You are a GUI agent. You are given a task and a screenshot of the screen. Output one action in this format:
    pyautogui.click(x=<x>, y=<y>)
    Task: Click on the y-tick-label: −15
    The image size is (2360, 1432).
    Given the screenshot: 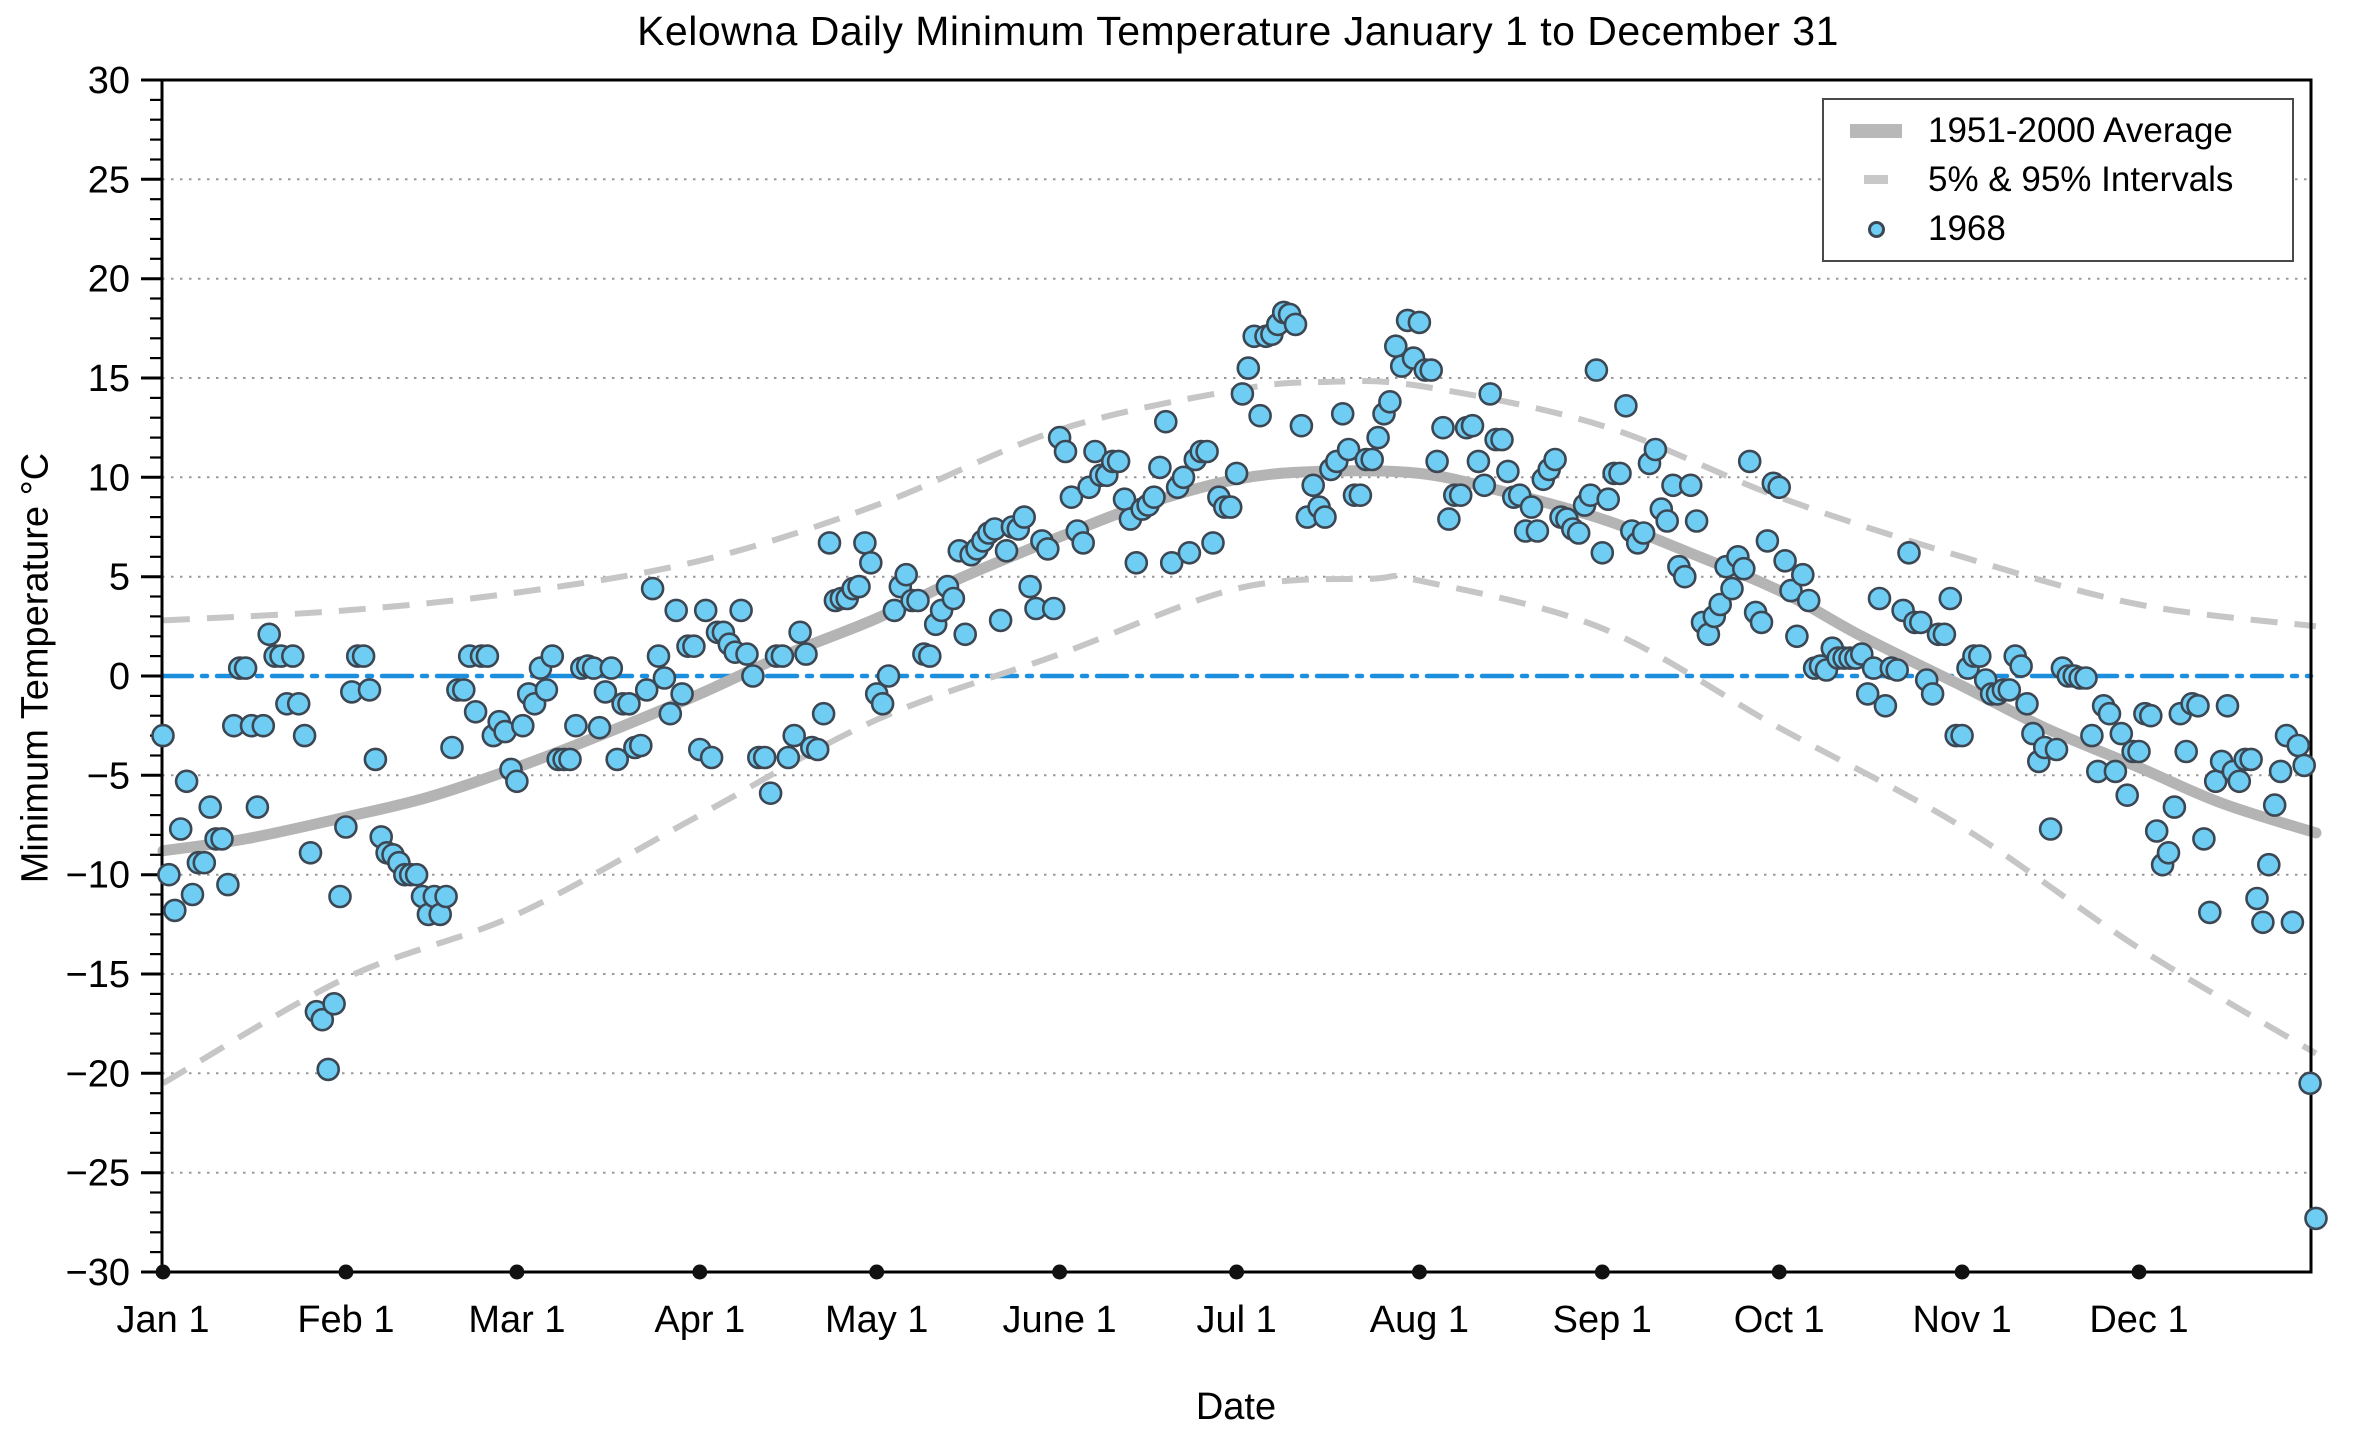 What is the action you would take?
    pyautogui.click(x=98, y=975)
    